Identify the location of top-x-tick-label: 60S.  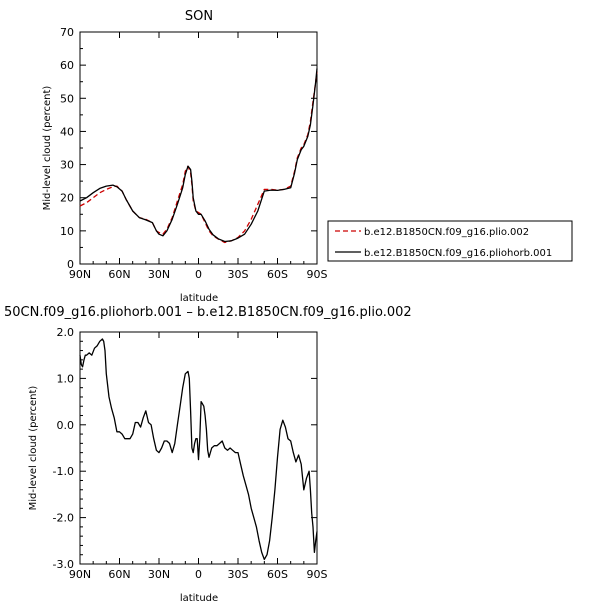
(277, 274).